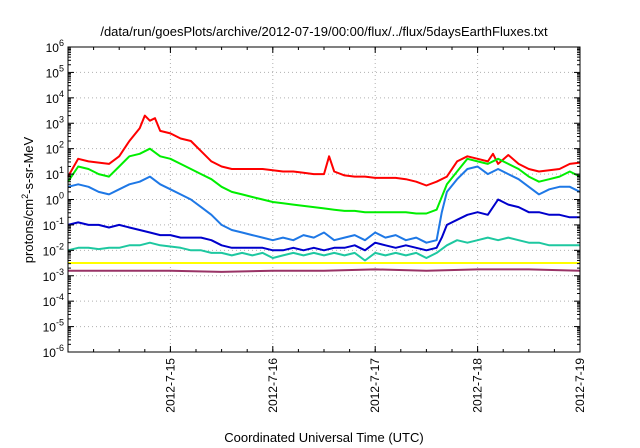  Describe the element at coordinates (375, 385) in the screenshot. I see `x-tick-label: 2012-7-17` at that location.